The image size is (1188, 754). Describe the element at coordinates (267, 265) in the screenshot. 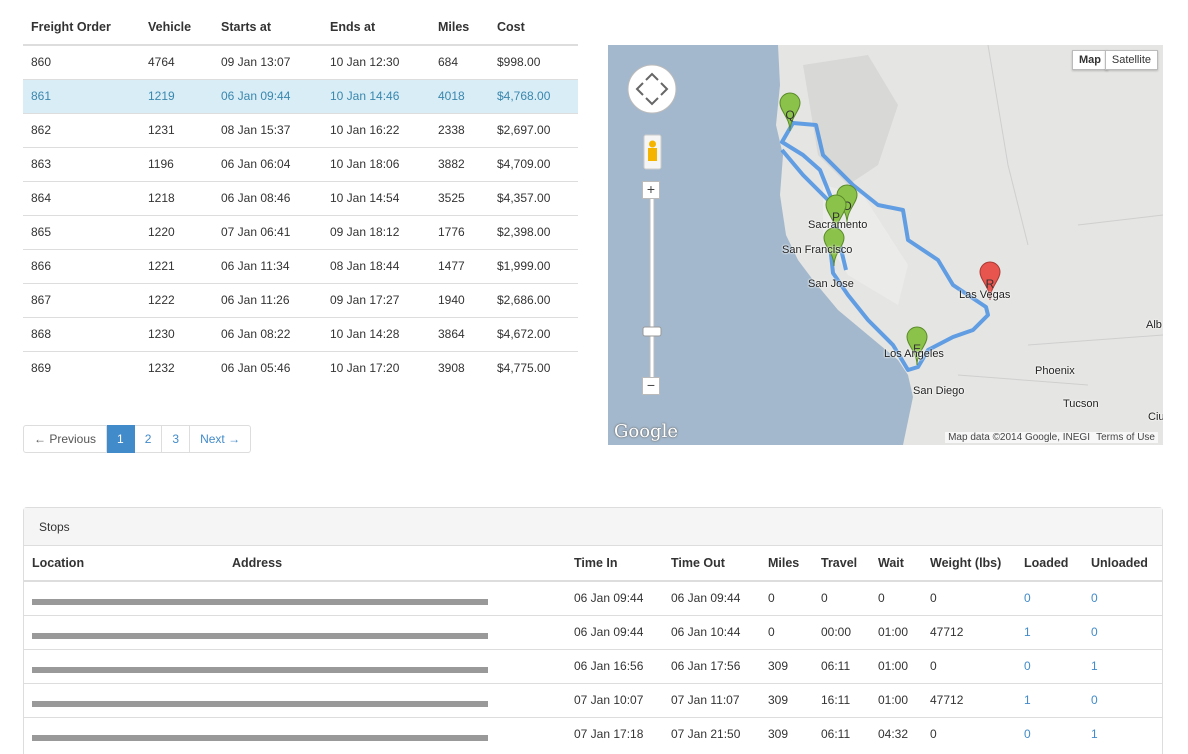

I see `start-time: 06 Jan 11:34` at that location.